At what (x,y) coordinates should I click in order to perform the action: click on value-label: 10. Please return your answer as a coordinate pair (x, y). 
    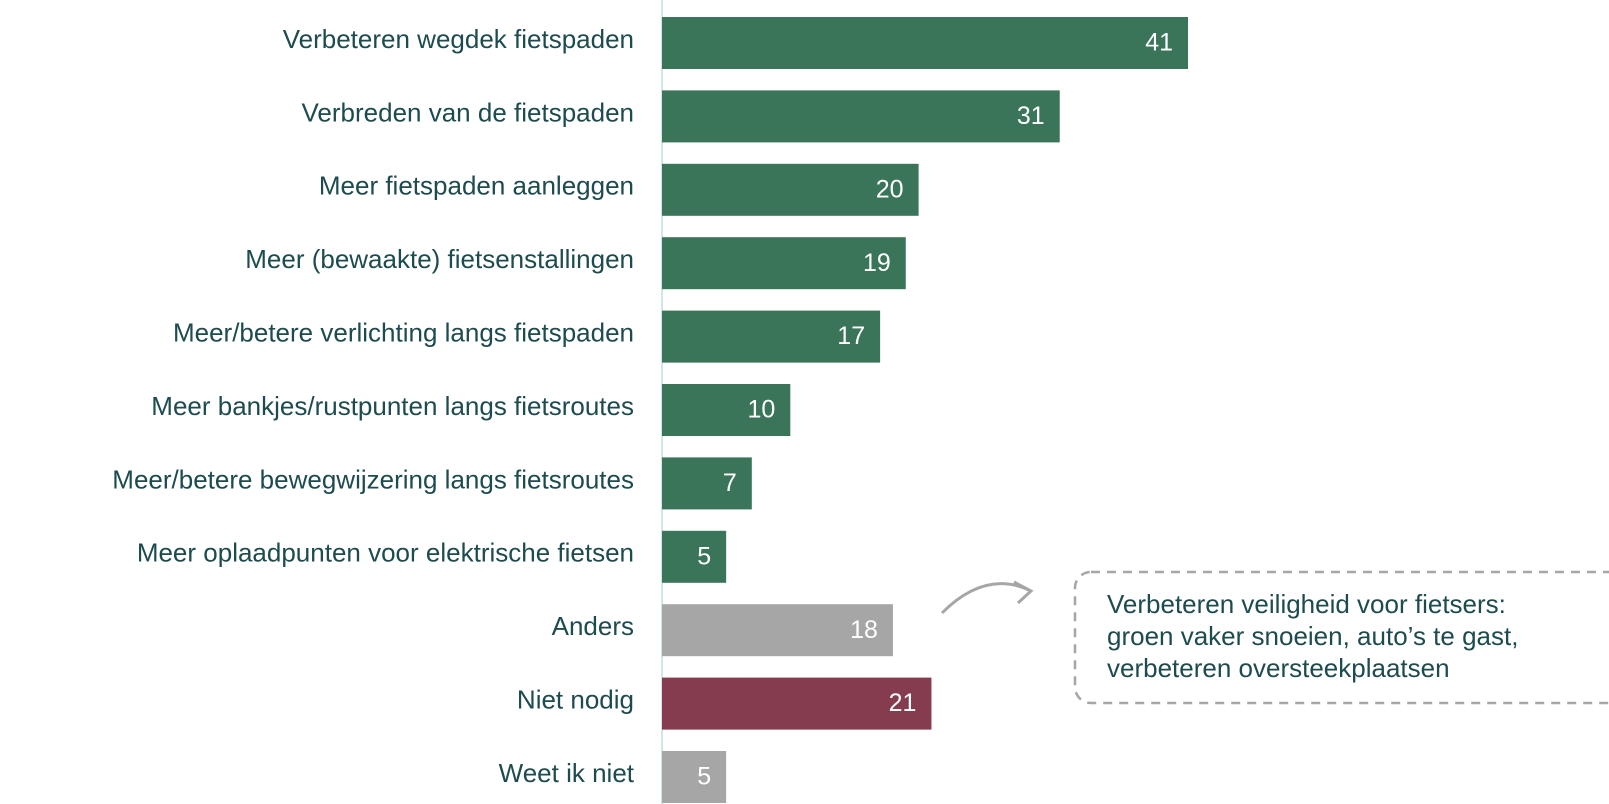
    Looking at the image, I should click on (761, 410).